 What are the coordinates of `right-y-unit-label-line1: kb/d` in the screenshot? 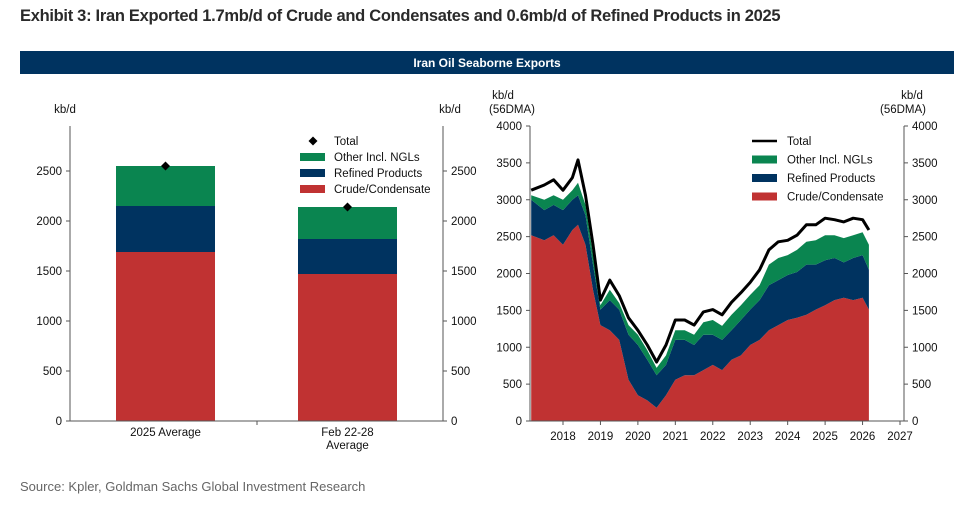 It's located at (912, 96).